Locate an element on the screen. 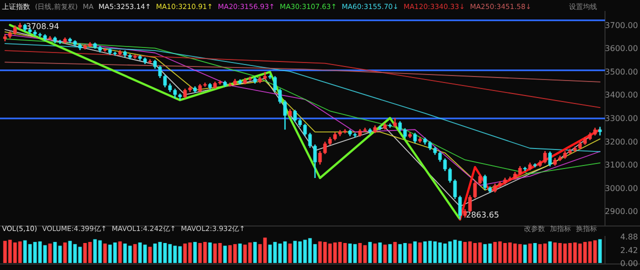 The height and width of the screenshot is (270, 640). y-tick-label: 4.88 is located at coordinates (629, 237).